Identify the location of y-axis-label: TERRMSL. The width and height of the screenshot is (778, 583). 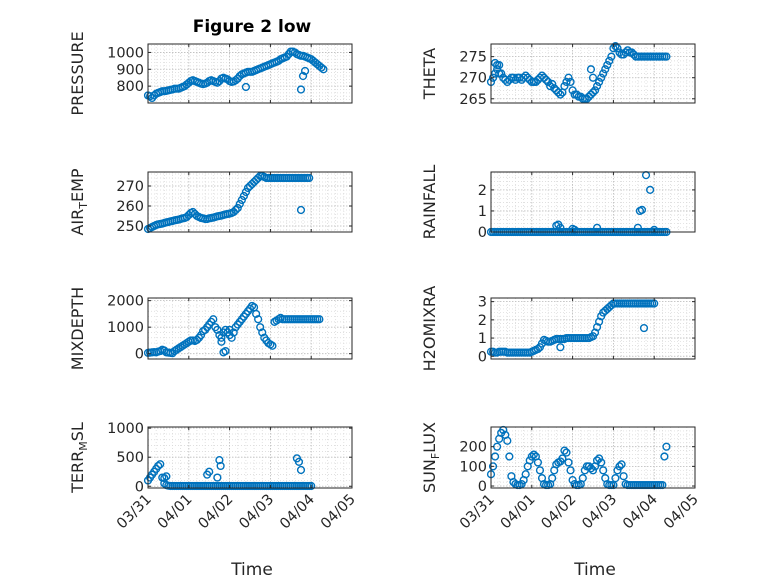
(79, 458).